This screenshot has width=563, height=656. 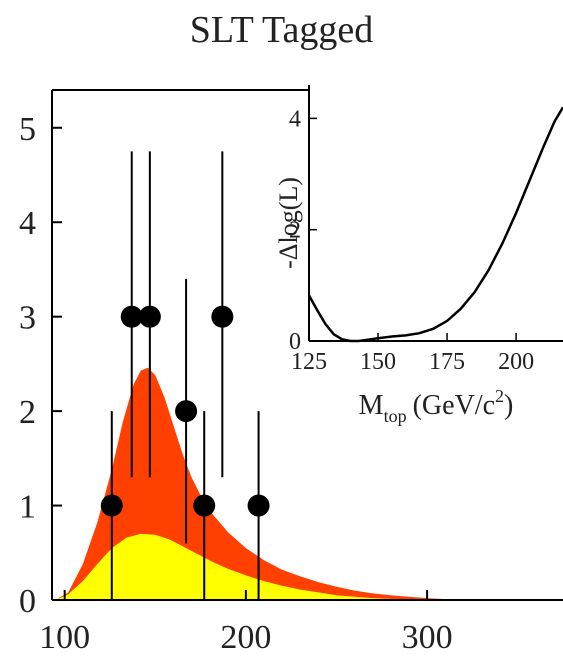 What do you see at coordinates (309, 362) in the screenshot?
I see `inset-x-tick-label: 125` at bounding box center [309, 362].